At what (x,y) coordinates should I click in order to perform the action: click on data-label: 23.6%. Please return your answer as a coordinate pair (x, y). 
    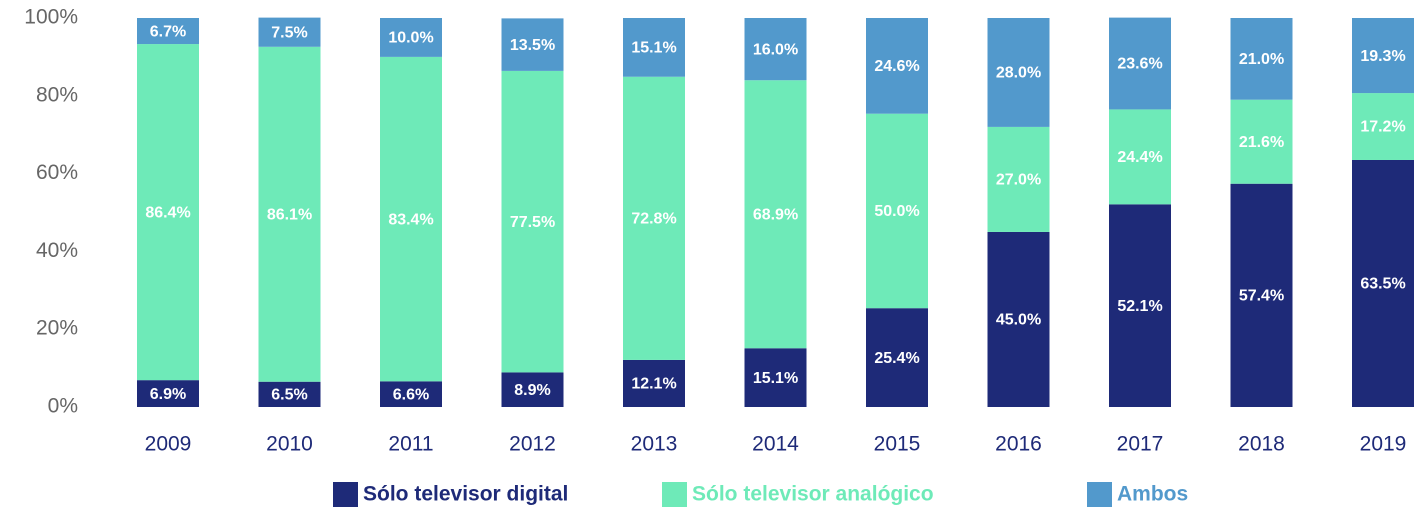
    Looking at the image, I should click on (1139, 64).